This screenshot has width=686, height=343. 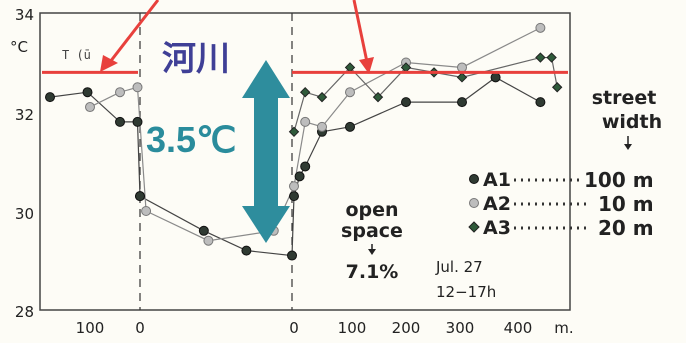 What do you see at coordinates (626, 228) in the screenshot?
I see `legend-width-a3: 20 m` at bounding box center [626, 228].